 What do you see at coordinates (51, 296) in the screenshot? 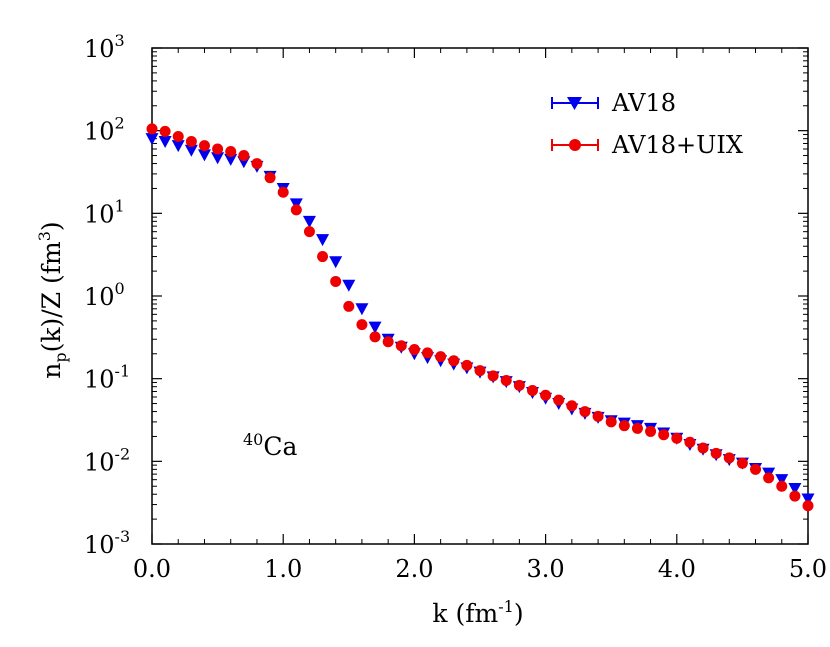
I see `y-axis-label-mid: (k)/Z (fm` at bounding box center [51, 296].